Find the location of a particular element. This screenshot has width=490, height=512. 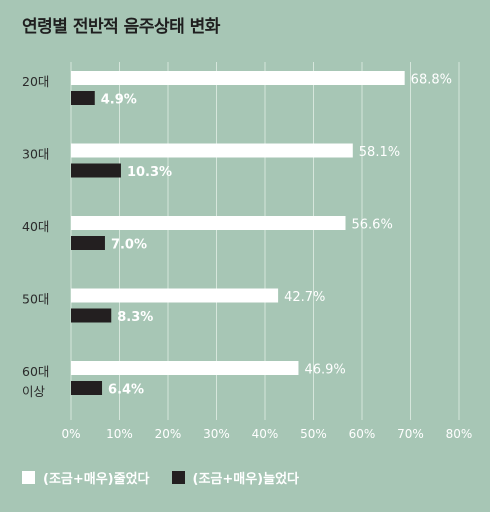

legend-item-increased: (조금+매우)늘었다 is located at coordinates (235, 477).